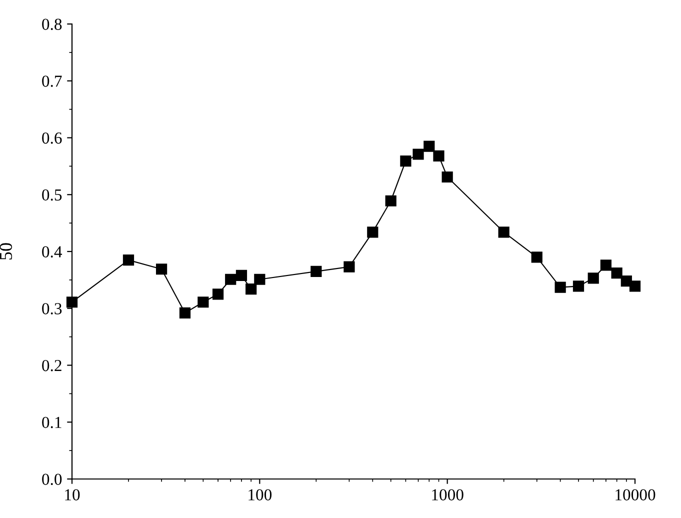 Image resolution: width=681 pixels, height=518 pixels. Describe the element at coordinates (52, 81) in the screenshot. I see `y-tick-label: 0.7` at that location.